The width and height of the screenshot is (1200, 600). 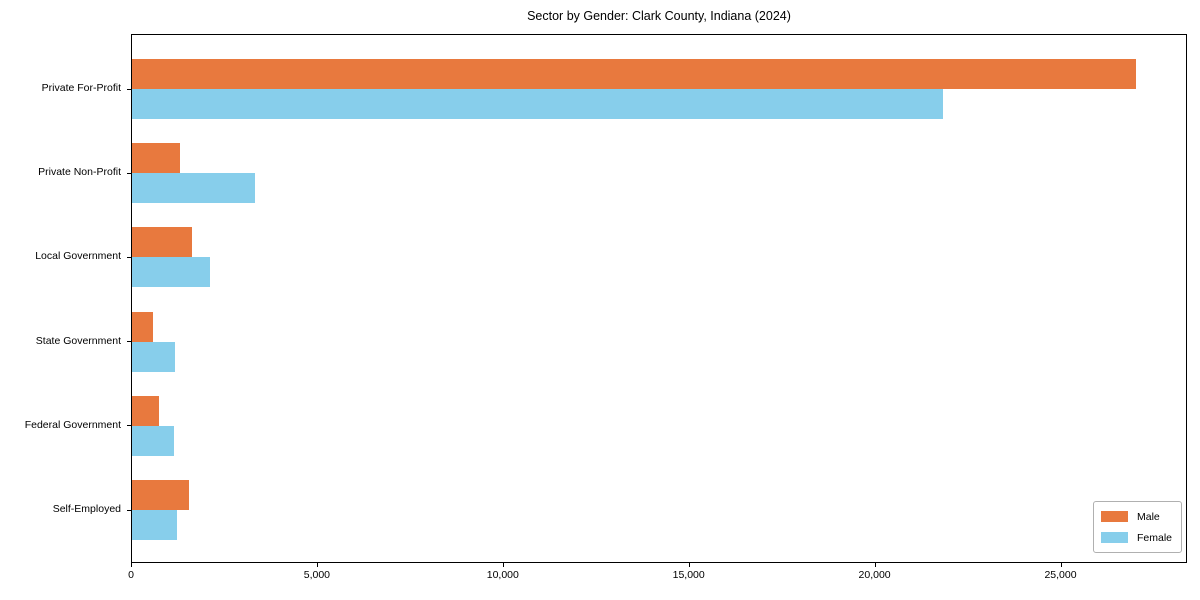 I want to click on bar-female-federal-government, so click(x=153, y=440).